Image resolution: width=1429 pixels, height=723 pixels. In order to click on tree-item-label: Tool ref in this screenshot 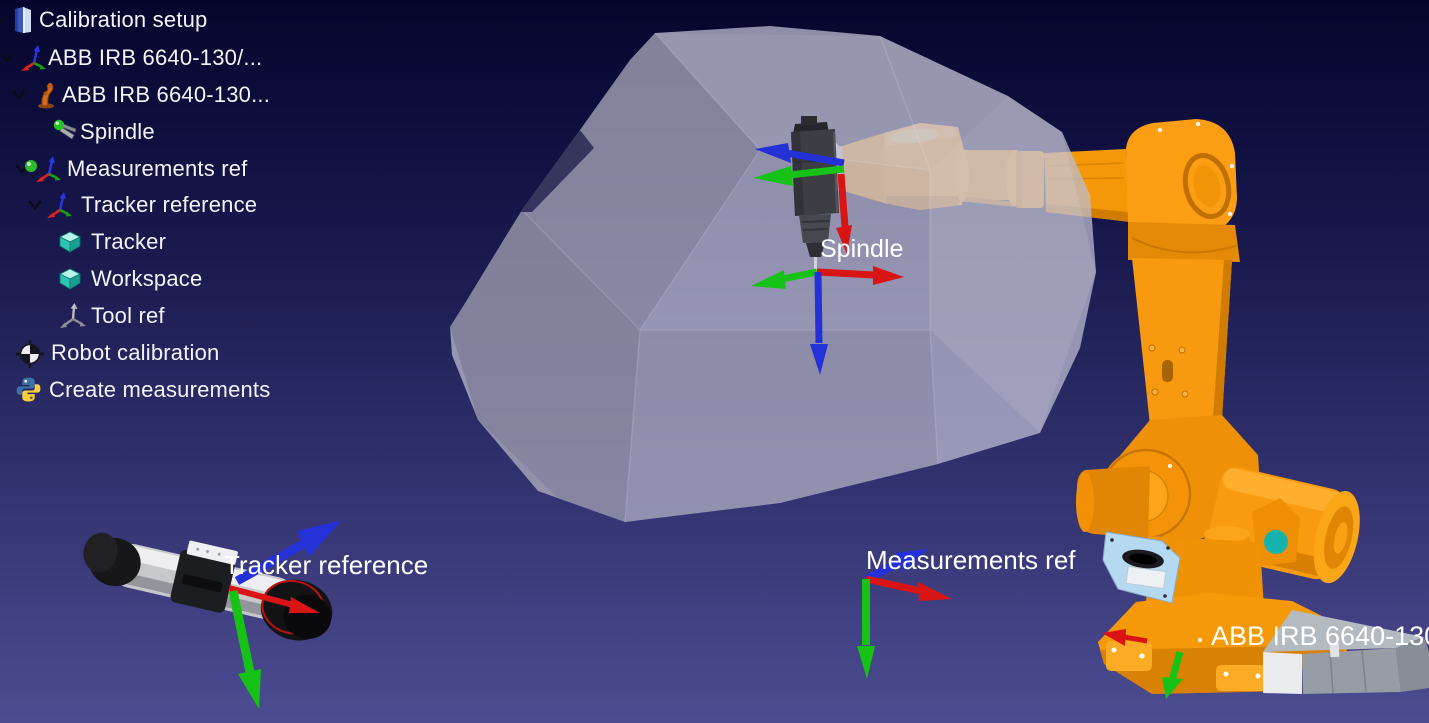, I will do `click(128, 315)`.